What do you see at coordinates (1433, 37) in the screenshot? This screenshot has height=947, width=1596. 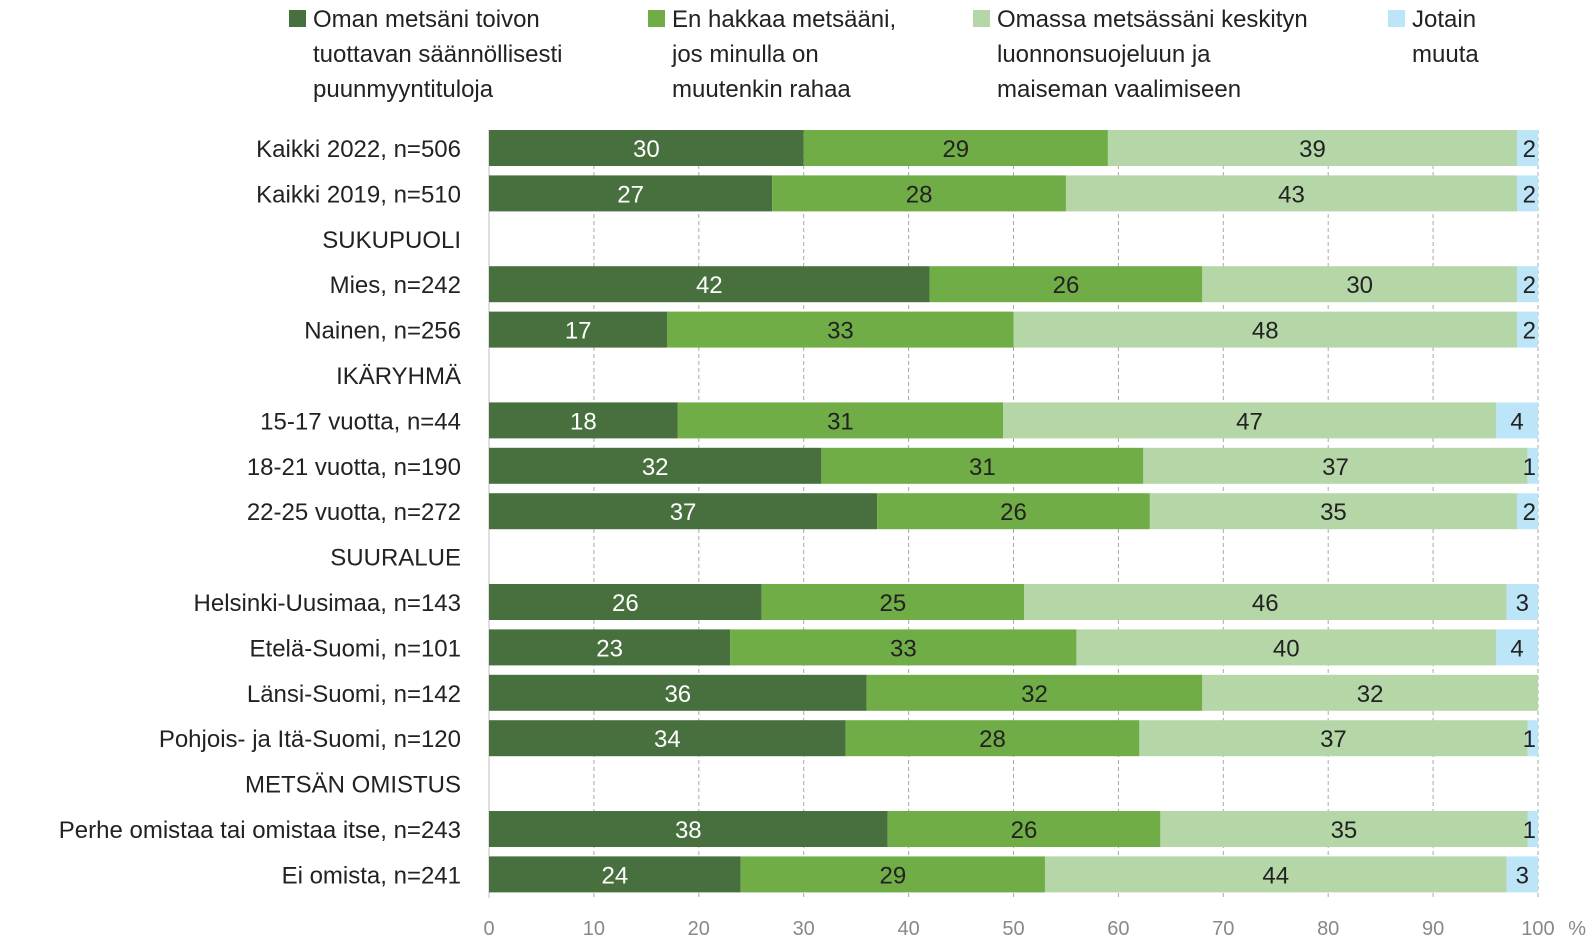 I see `legend-item-4: Jotain muuta` at bounding box center [1433, 37].